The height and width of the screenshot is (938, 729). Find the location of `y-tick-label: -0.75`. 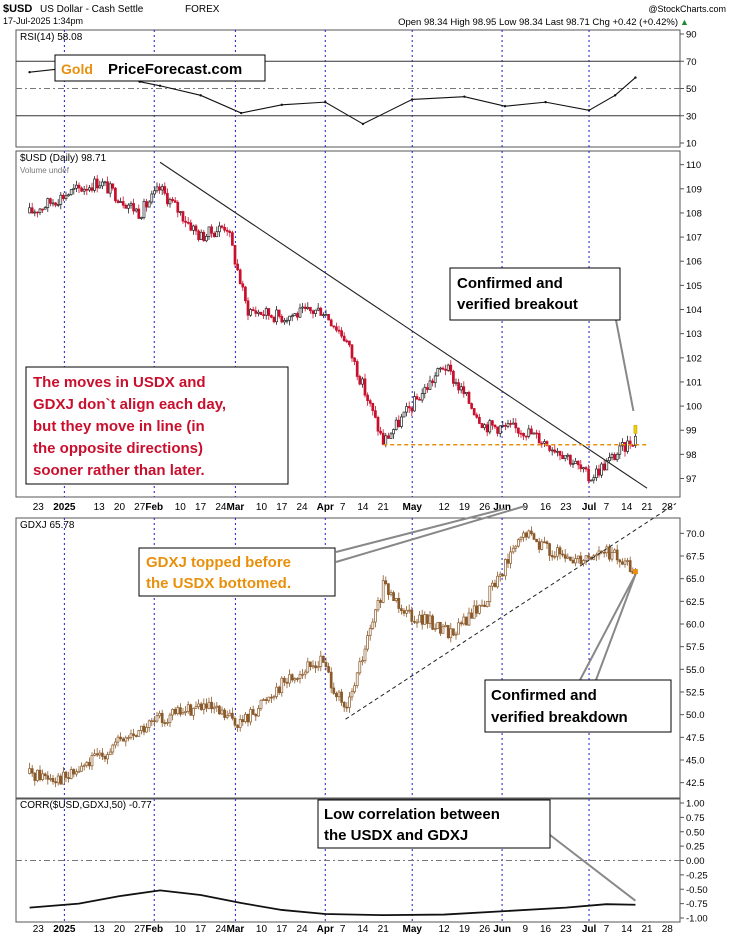

y-tick-label: -0.75 is located at coordinates (697, 904).